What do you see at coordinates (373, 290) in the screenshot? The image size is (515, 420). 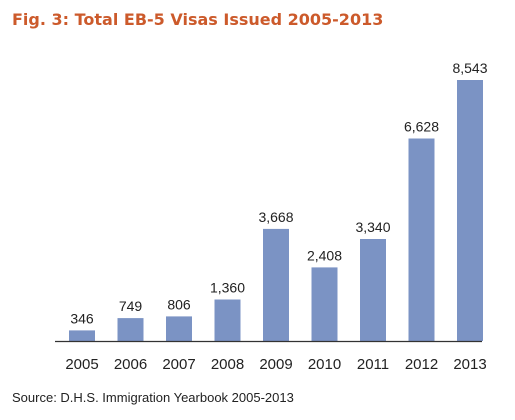 I see `bar-2011` at bounding box center [373, 290].